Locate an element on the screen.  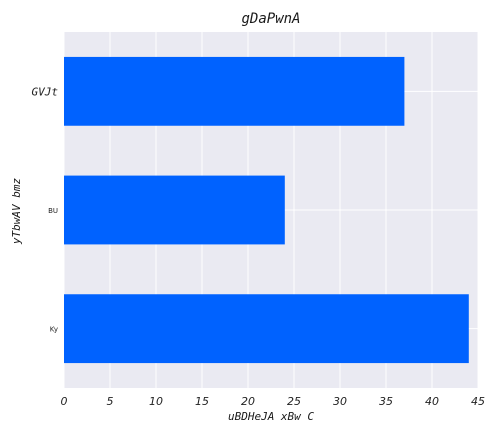
y-tick-label: GVJt is located at coordinates (45, 91).